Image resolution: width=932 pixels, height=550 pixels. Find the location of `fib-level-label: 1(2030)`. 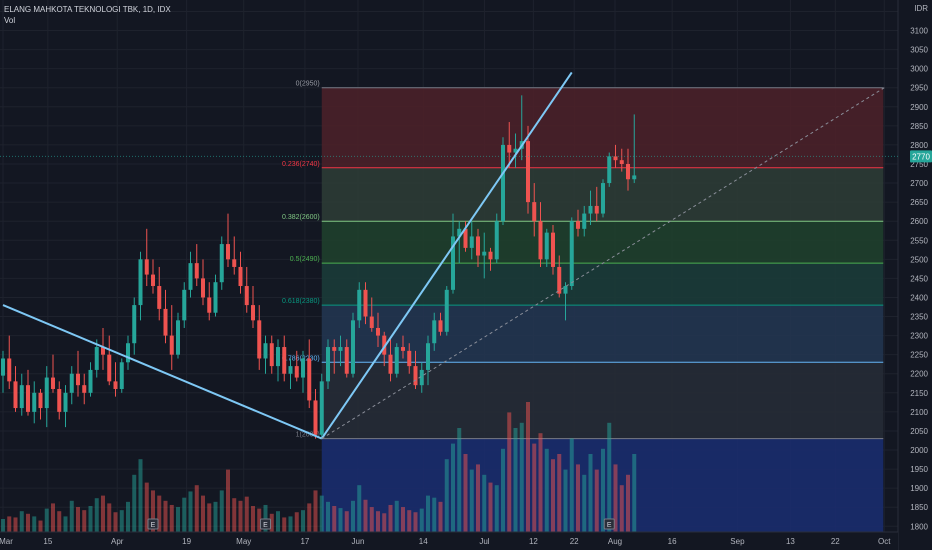

fib-level-label: 1(2030) is located at coordinates (308, 435).